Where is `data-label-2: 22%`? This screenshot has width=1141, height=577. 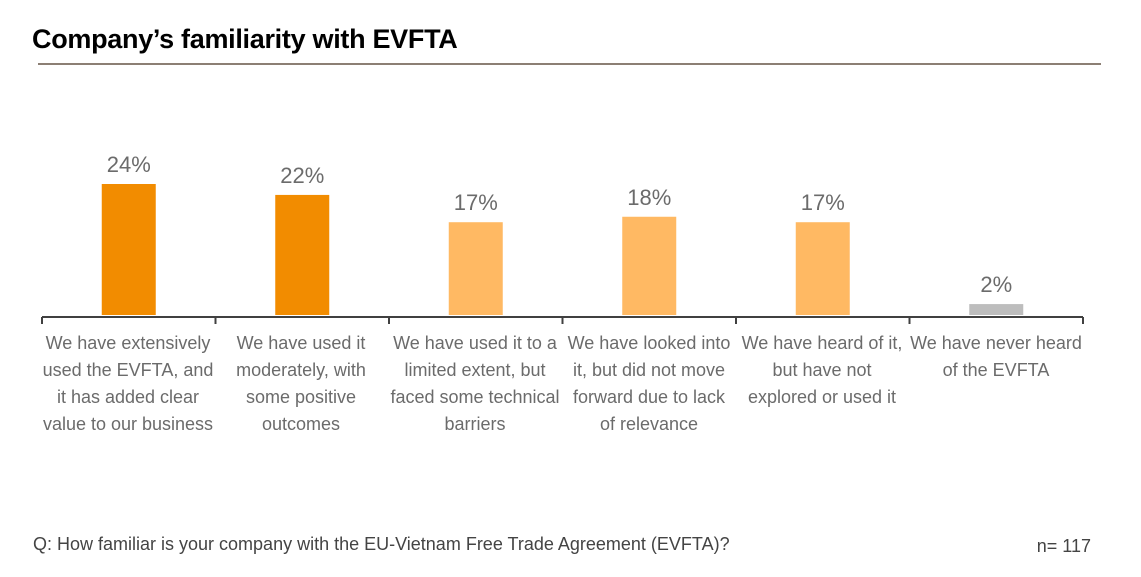 data-label-2: 22% is located at coordinates (302, 175).